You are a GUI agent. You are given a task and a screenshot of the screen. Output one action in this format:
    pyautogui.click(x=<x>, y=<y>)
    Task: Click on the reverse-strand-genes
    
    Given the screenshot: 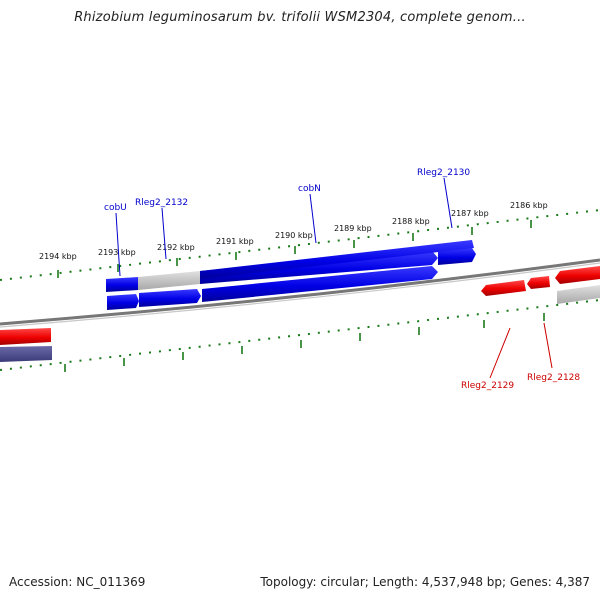 What is the action you would take?
    pyautogui.click(x=540, y=285)
    